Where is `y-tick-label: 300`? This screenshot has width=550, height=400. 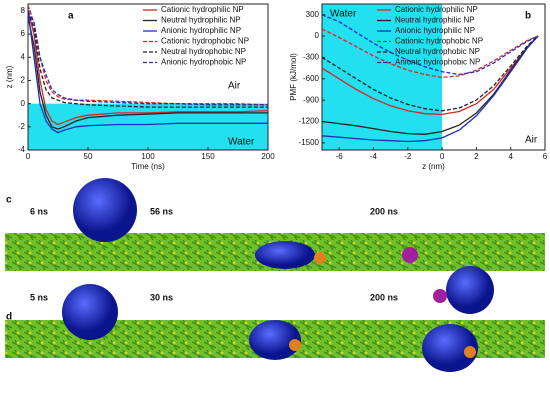 y-tick-label: 300 is located at coordinates (313, 14).